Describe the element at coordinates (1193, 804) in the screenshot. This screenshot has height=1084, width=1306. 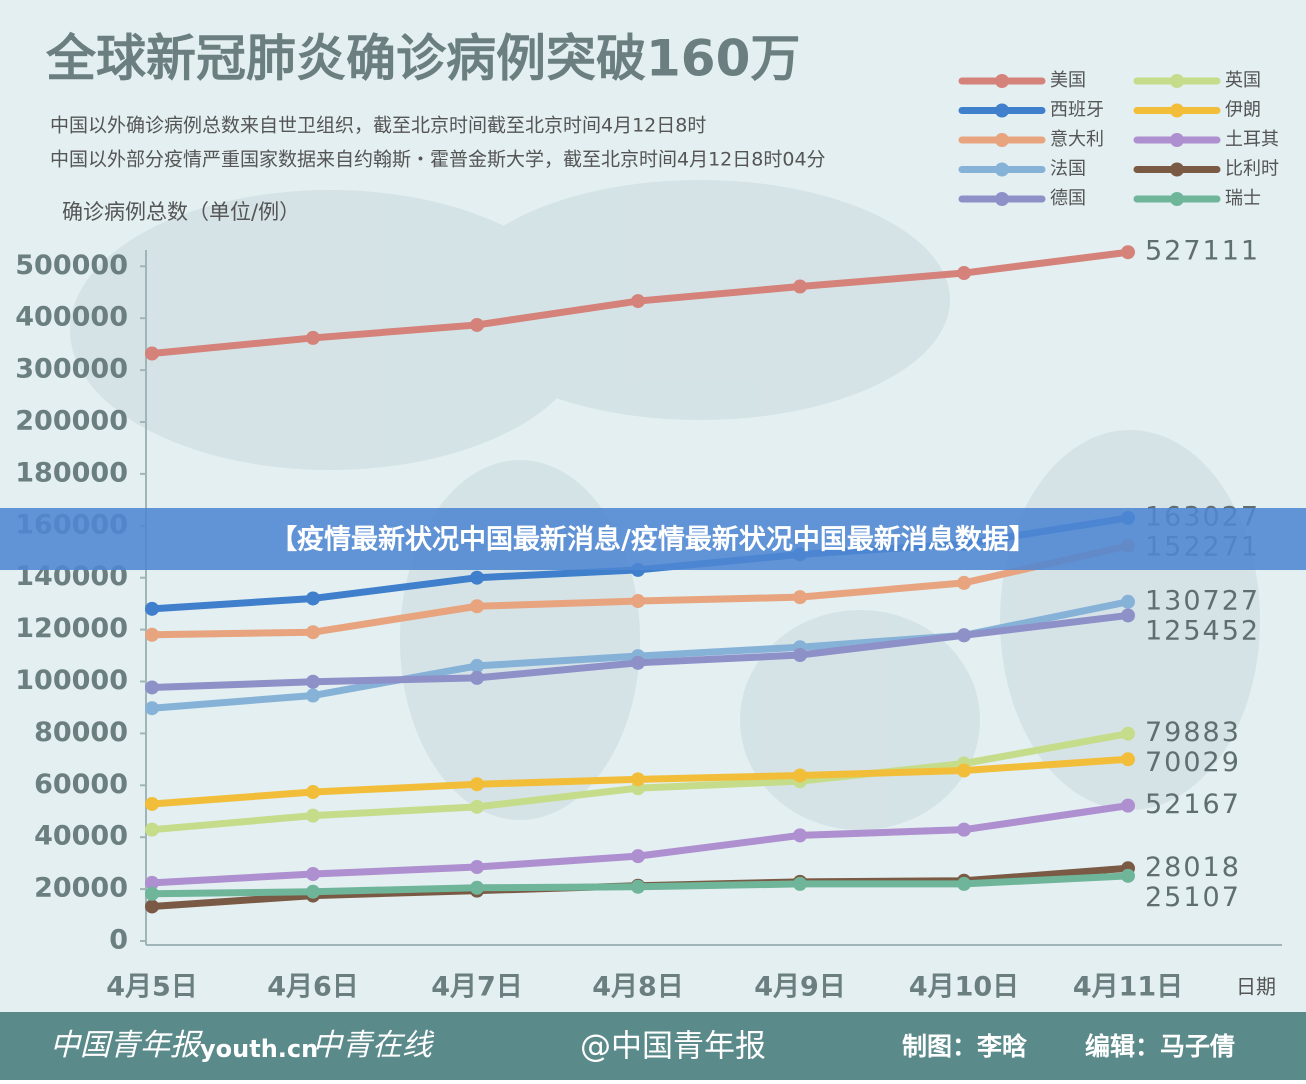
I see `end-value-label: 52167` at that location.